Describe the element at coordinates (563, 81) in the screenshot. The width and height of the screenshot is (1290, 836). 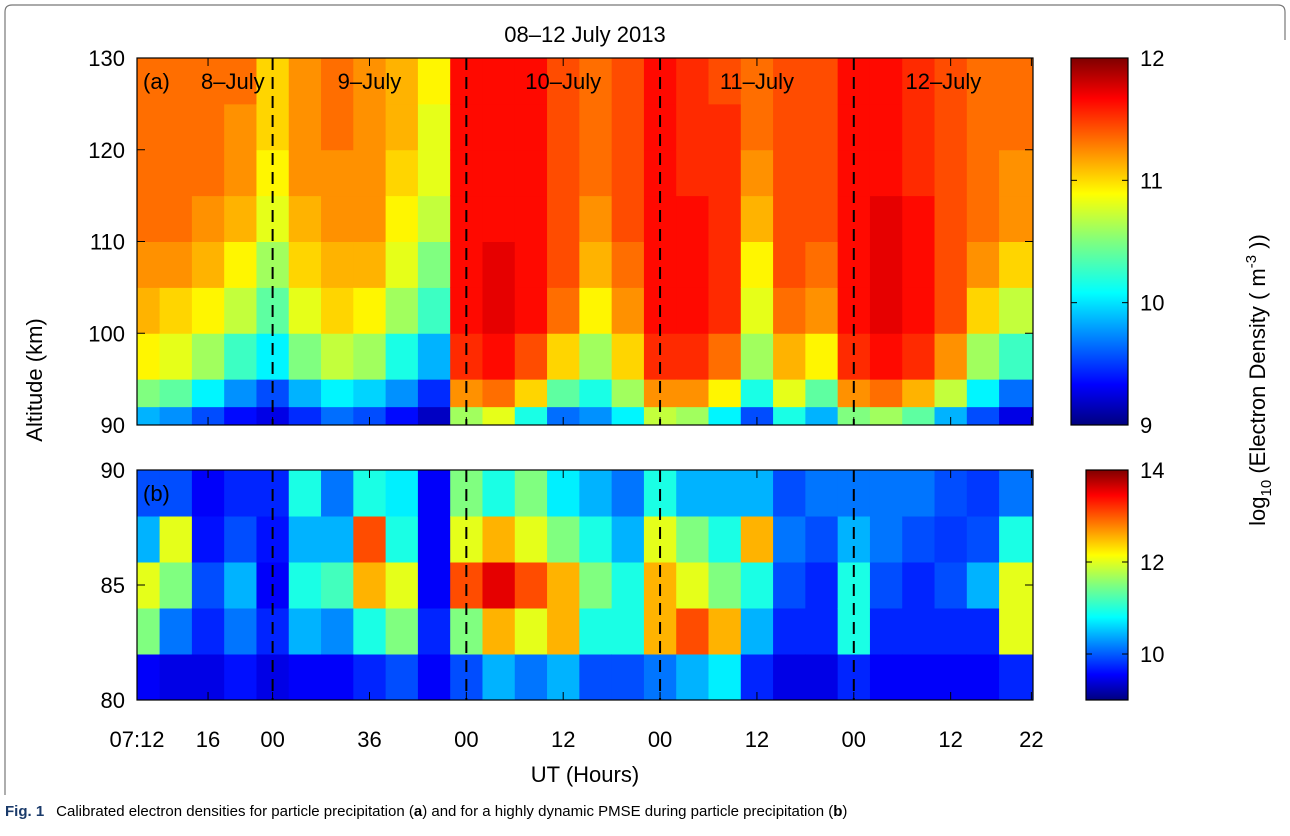
I see `day-label: 10–July` at that location.